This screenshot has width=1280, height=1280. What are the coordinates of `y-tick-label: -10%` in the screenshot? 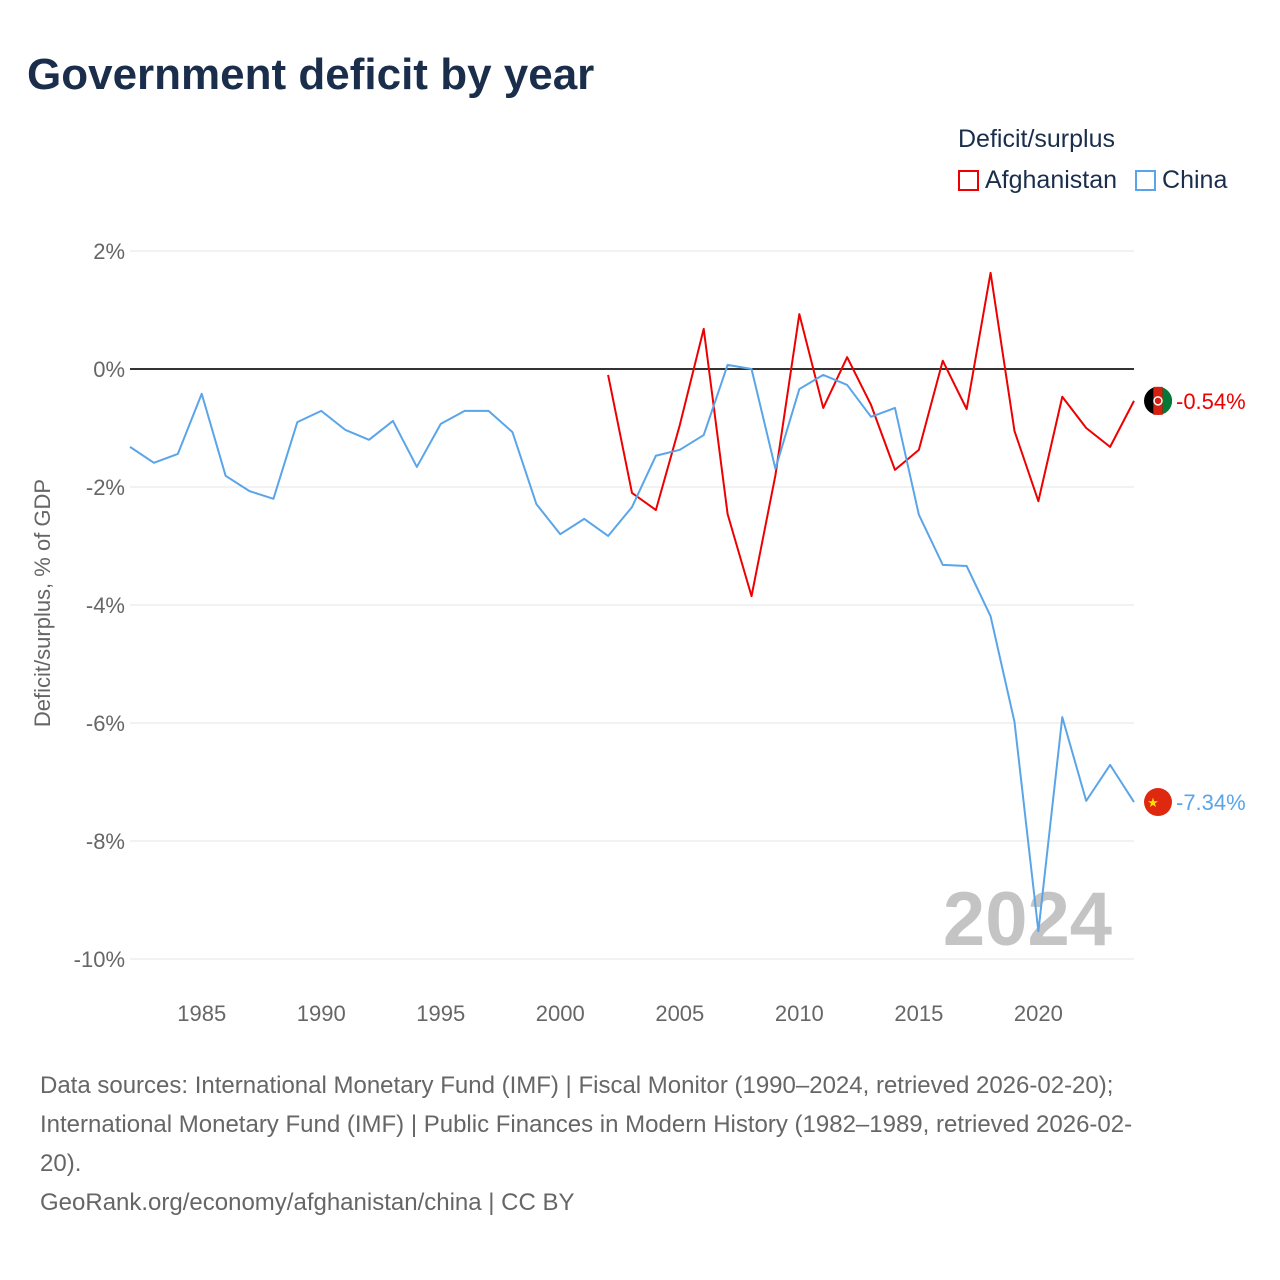 It's located at (99, 959).